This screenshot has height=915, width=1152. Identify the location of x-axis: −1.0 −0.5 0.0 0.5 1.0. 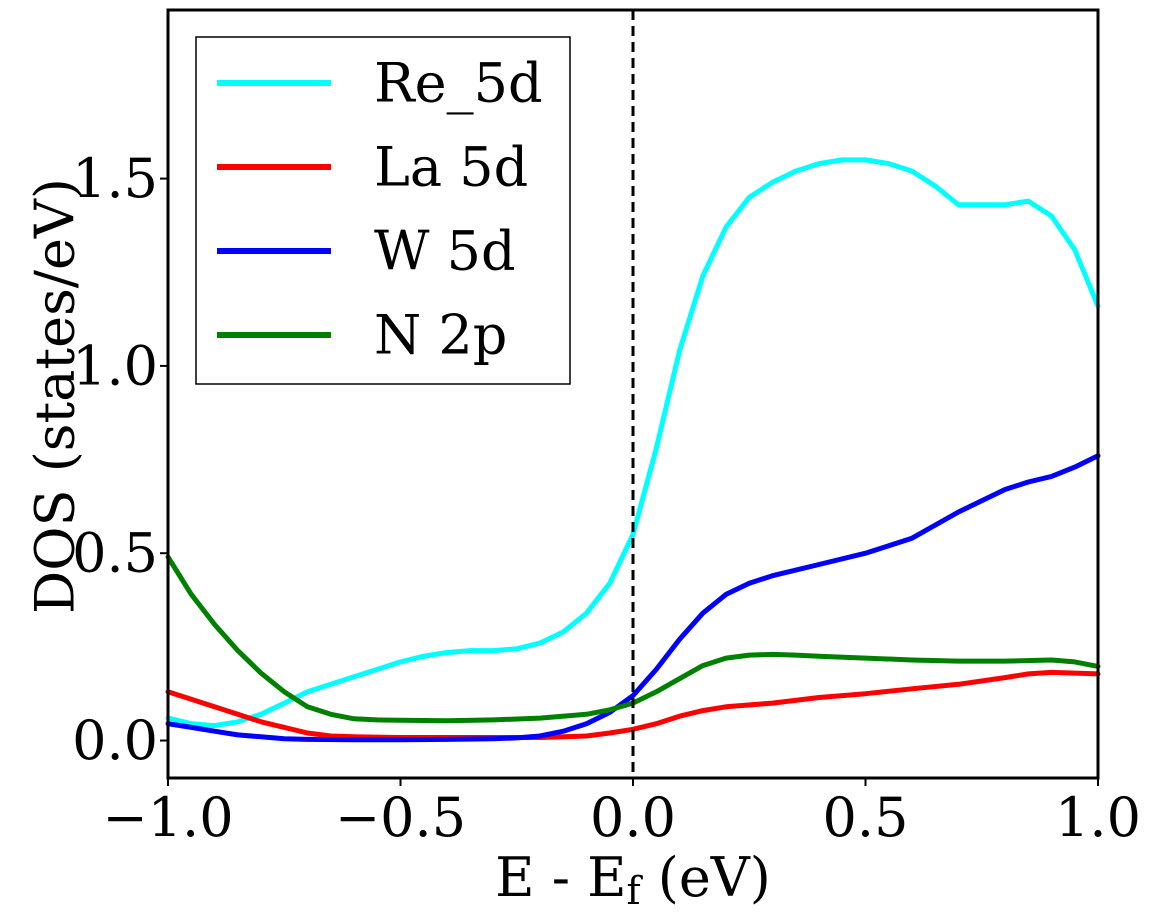
(621, 813).